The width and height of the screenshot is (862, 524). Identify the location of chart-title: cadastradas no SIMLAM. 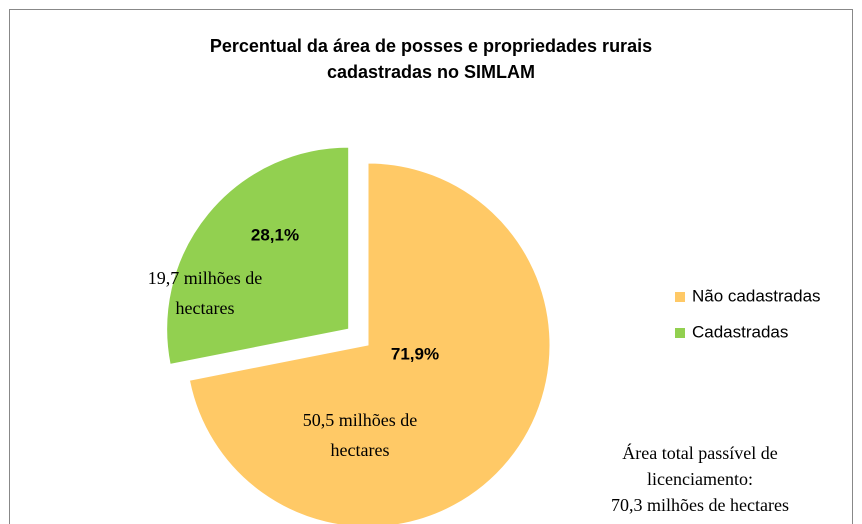
(431, 72).